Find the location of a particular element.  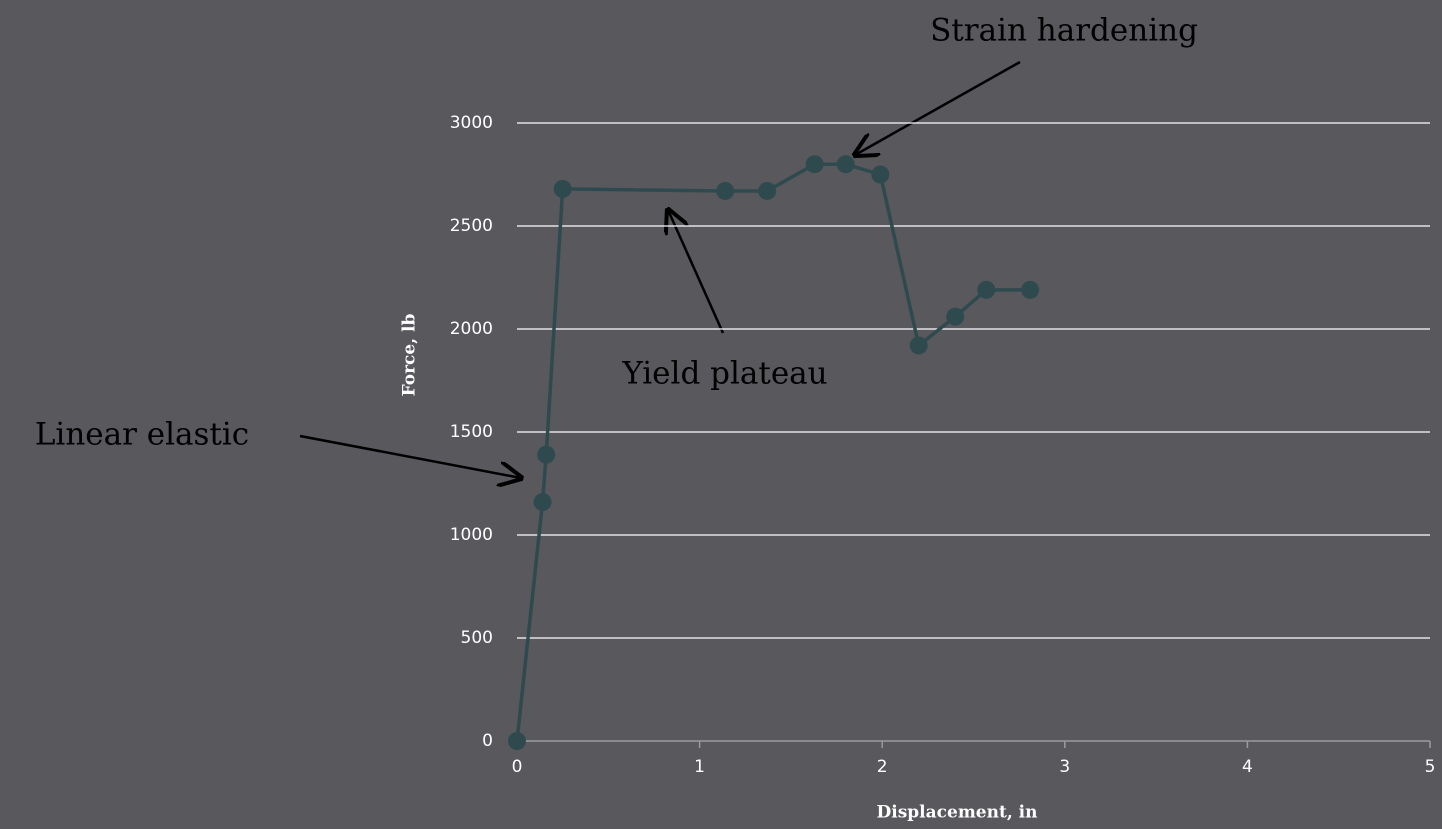

x-tick-label: 0 is located at coordinates (517, 767).